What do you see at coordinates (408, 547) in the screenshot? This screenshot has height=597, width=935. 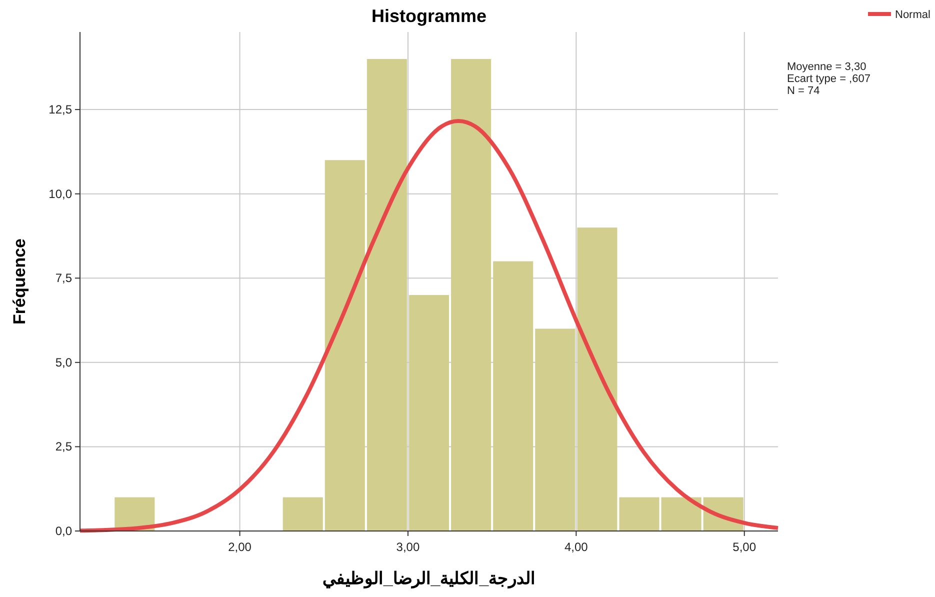 I see `x-tick-label: 3,00` at bounding box center [408, 547].